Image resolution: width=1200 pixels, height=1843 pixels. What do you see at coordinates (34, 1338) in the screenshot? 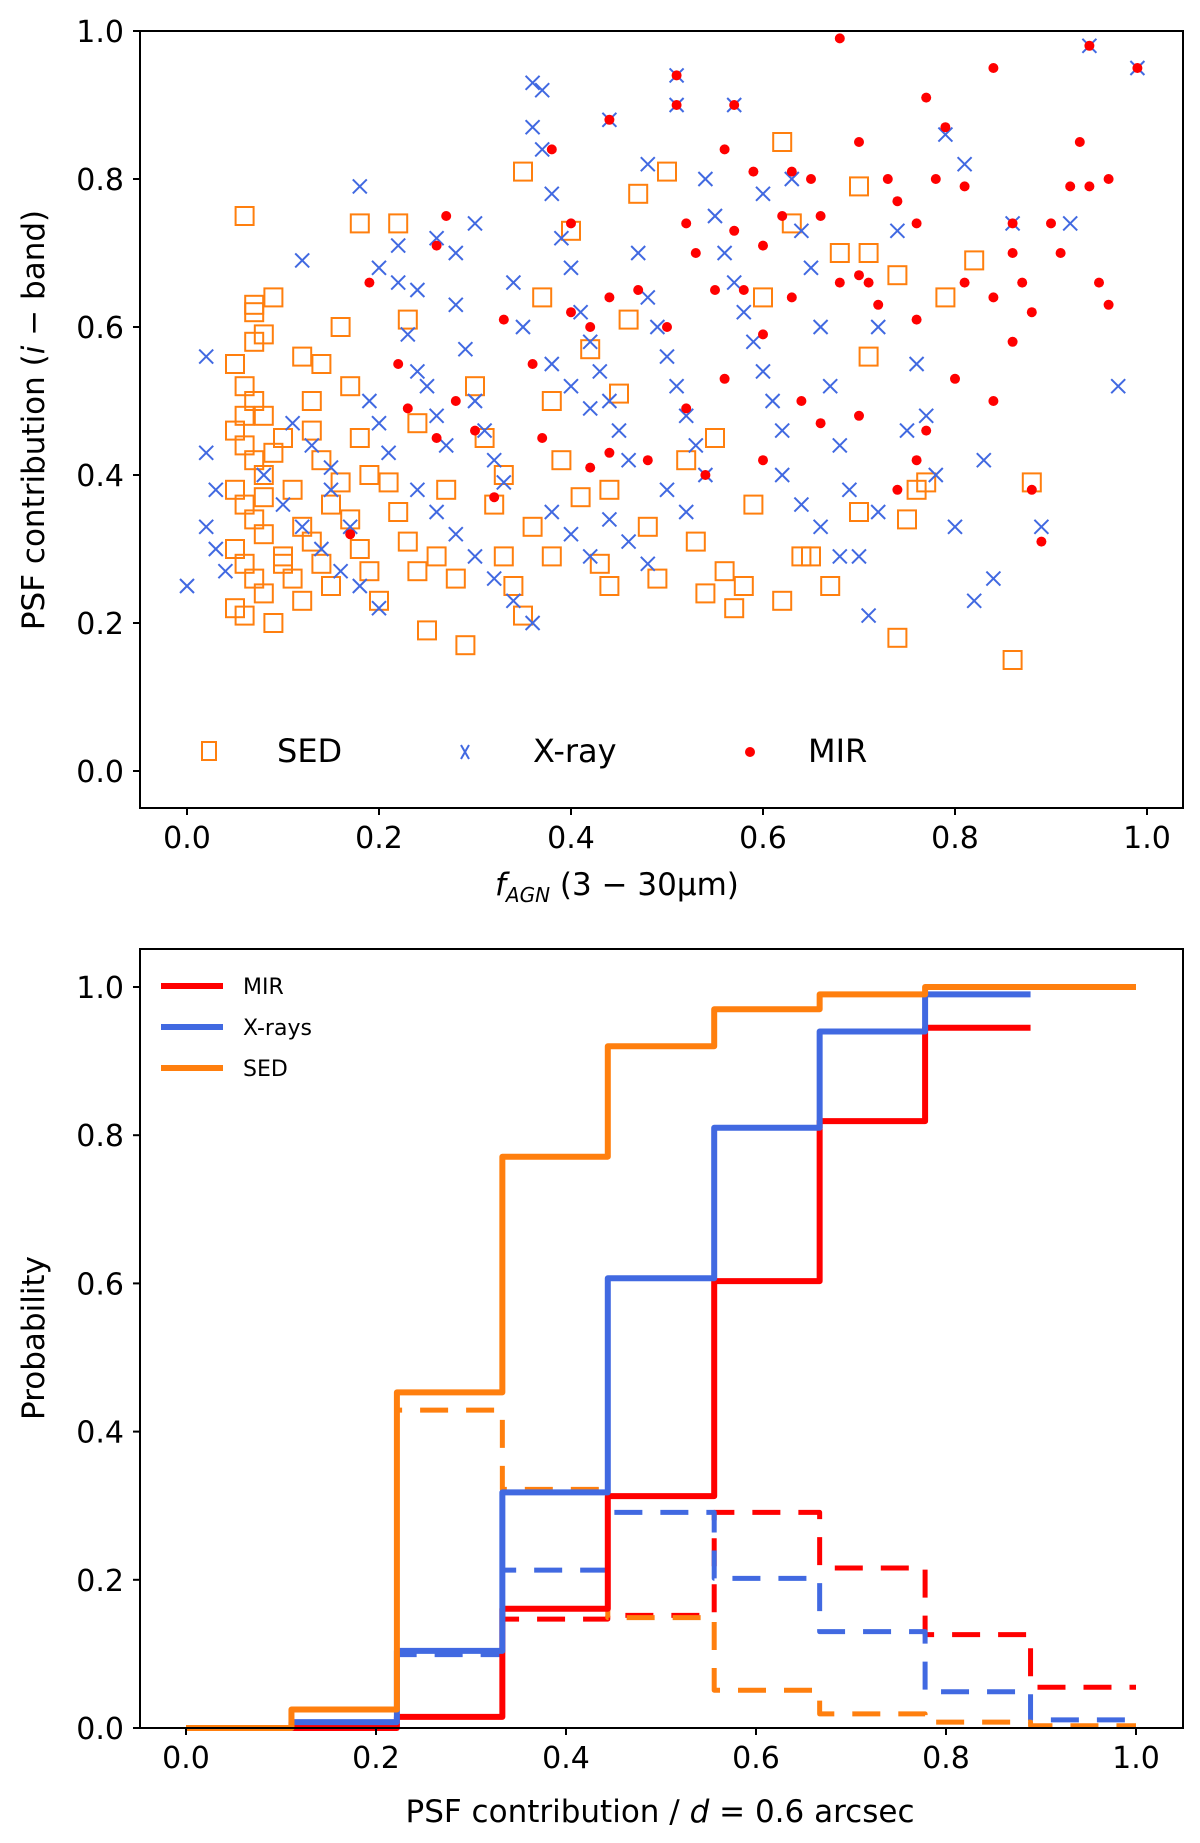
I see `histogram-y-axis-label: Probability` at bounding box center [34, 1338].